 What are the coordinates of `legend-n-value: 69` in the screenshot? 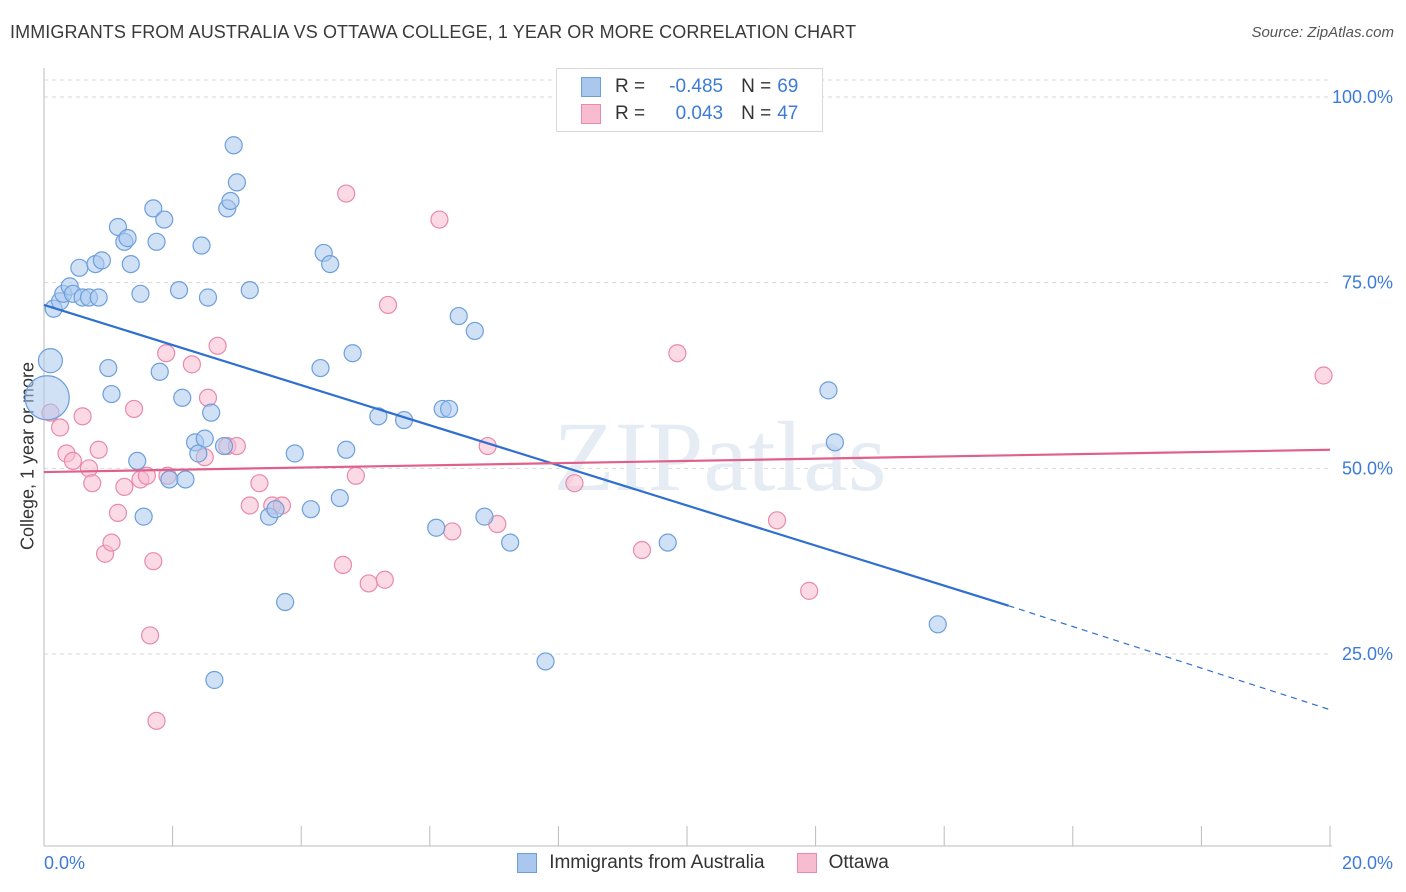 It's located at (788, 86).